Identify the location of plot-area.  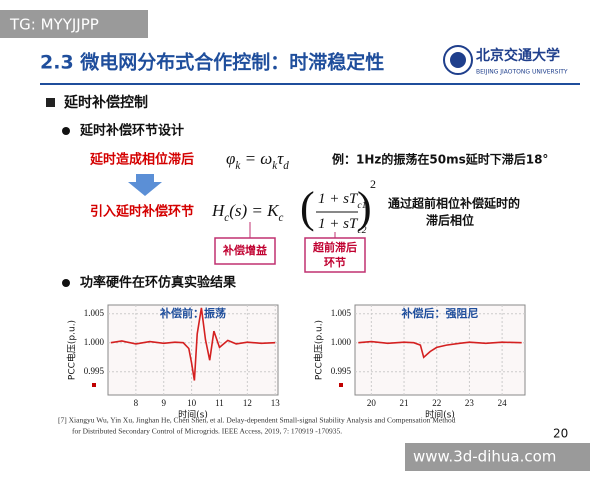
(440, 350).